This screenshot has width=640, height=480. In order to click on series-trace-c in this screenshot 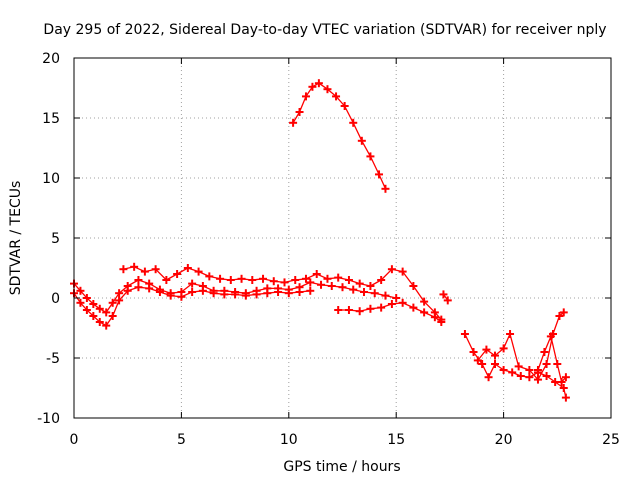, I will do `click(282, 293)`.